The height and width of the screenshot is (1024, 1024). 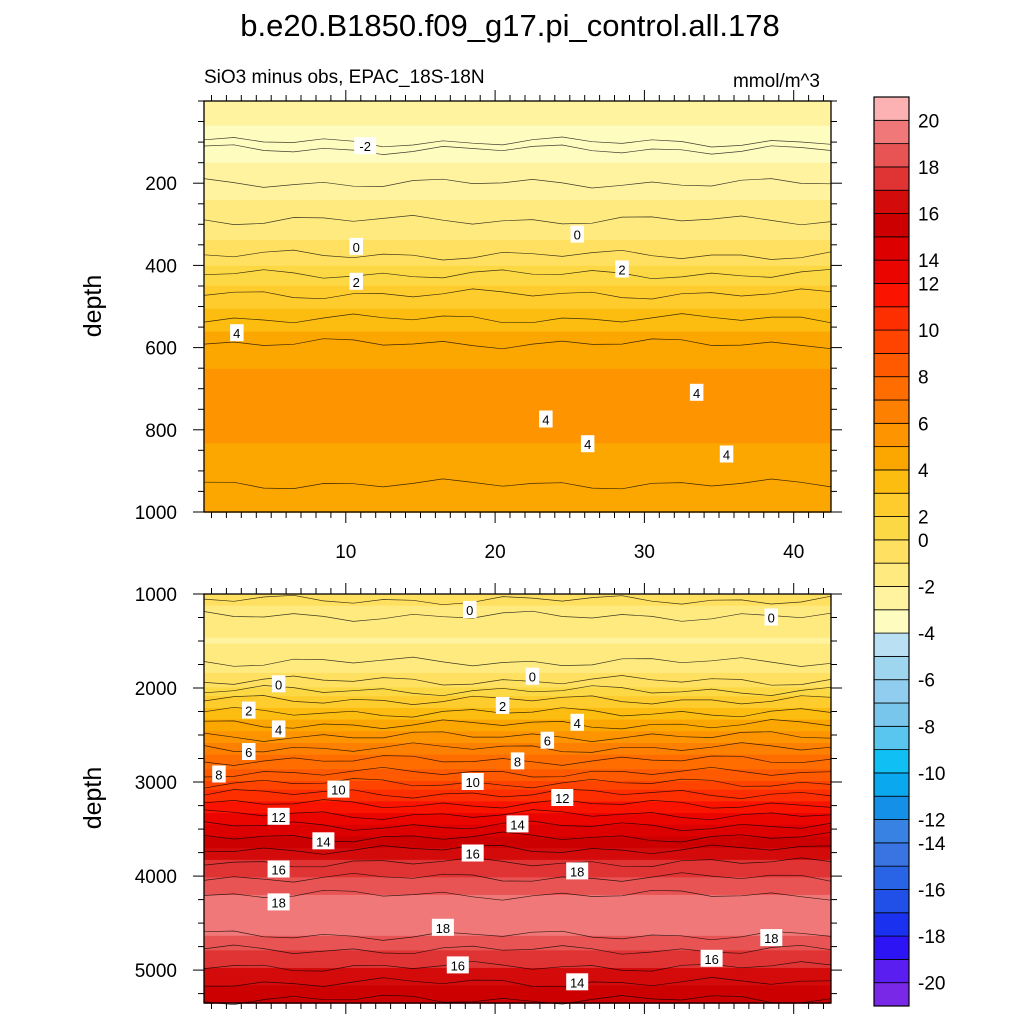 What do you see at coordinates (696, 393) in the screenshot?
I see `contour-label-text: 4` at bounding box center [696, 393].